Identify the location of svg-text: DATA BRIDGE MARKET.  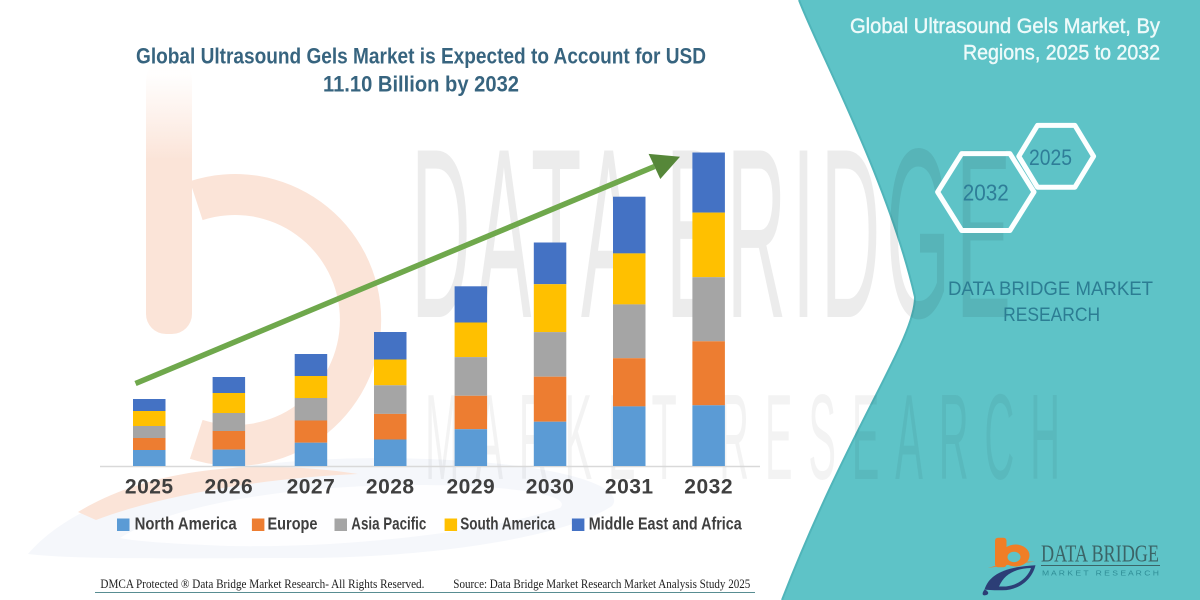
(1050, 289).